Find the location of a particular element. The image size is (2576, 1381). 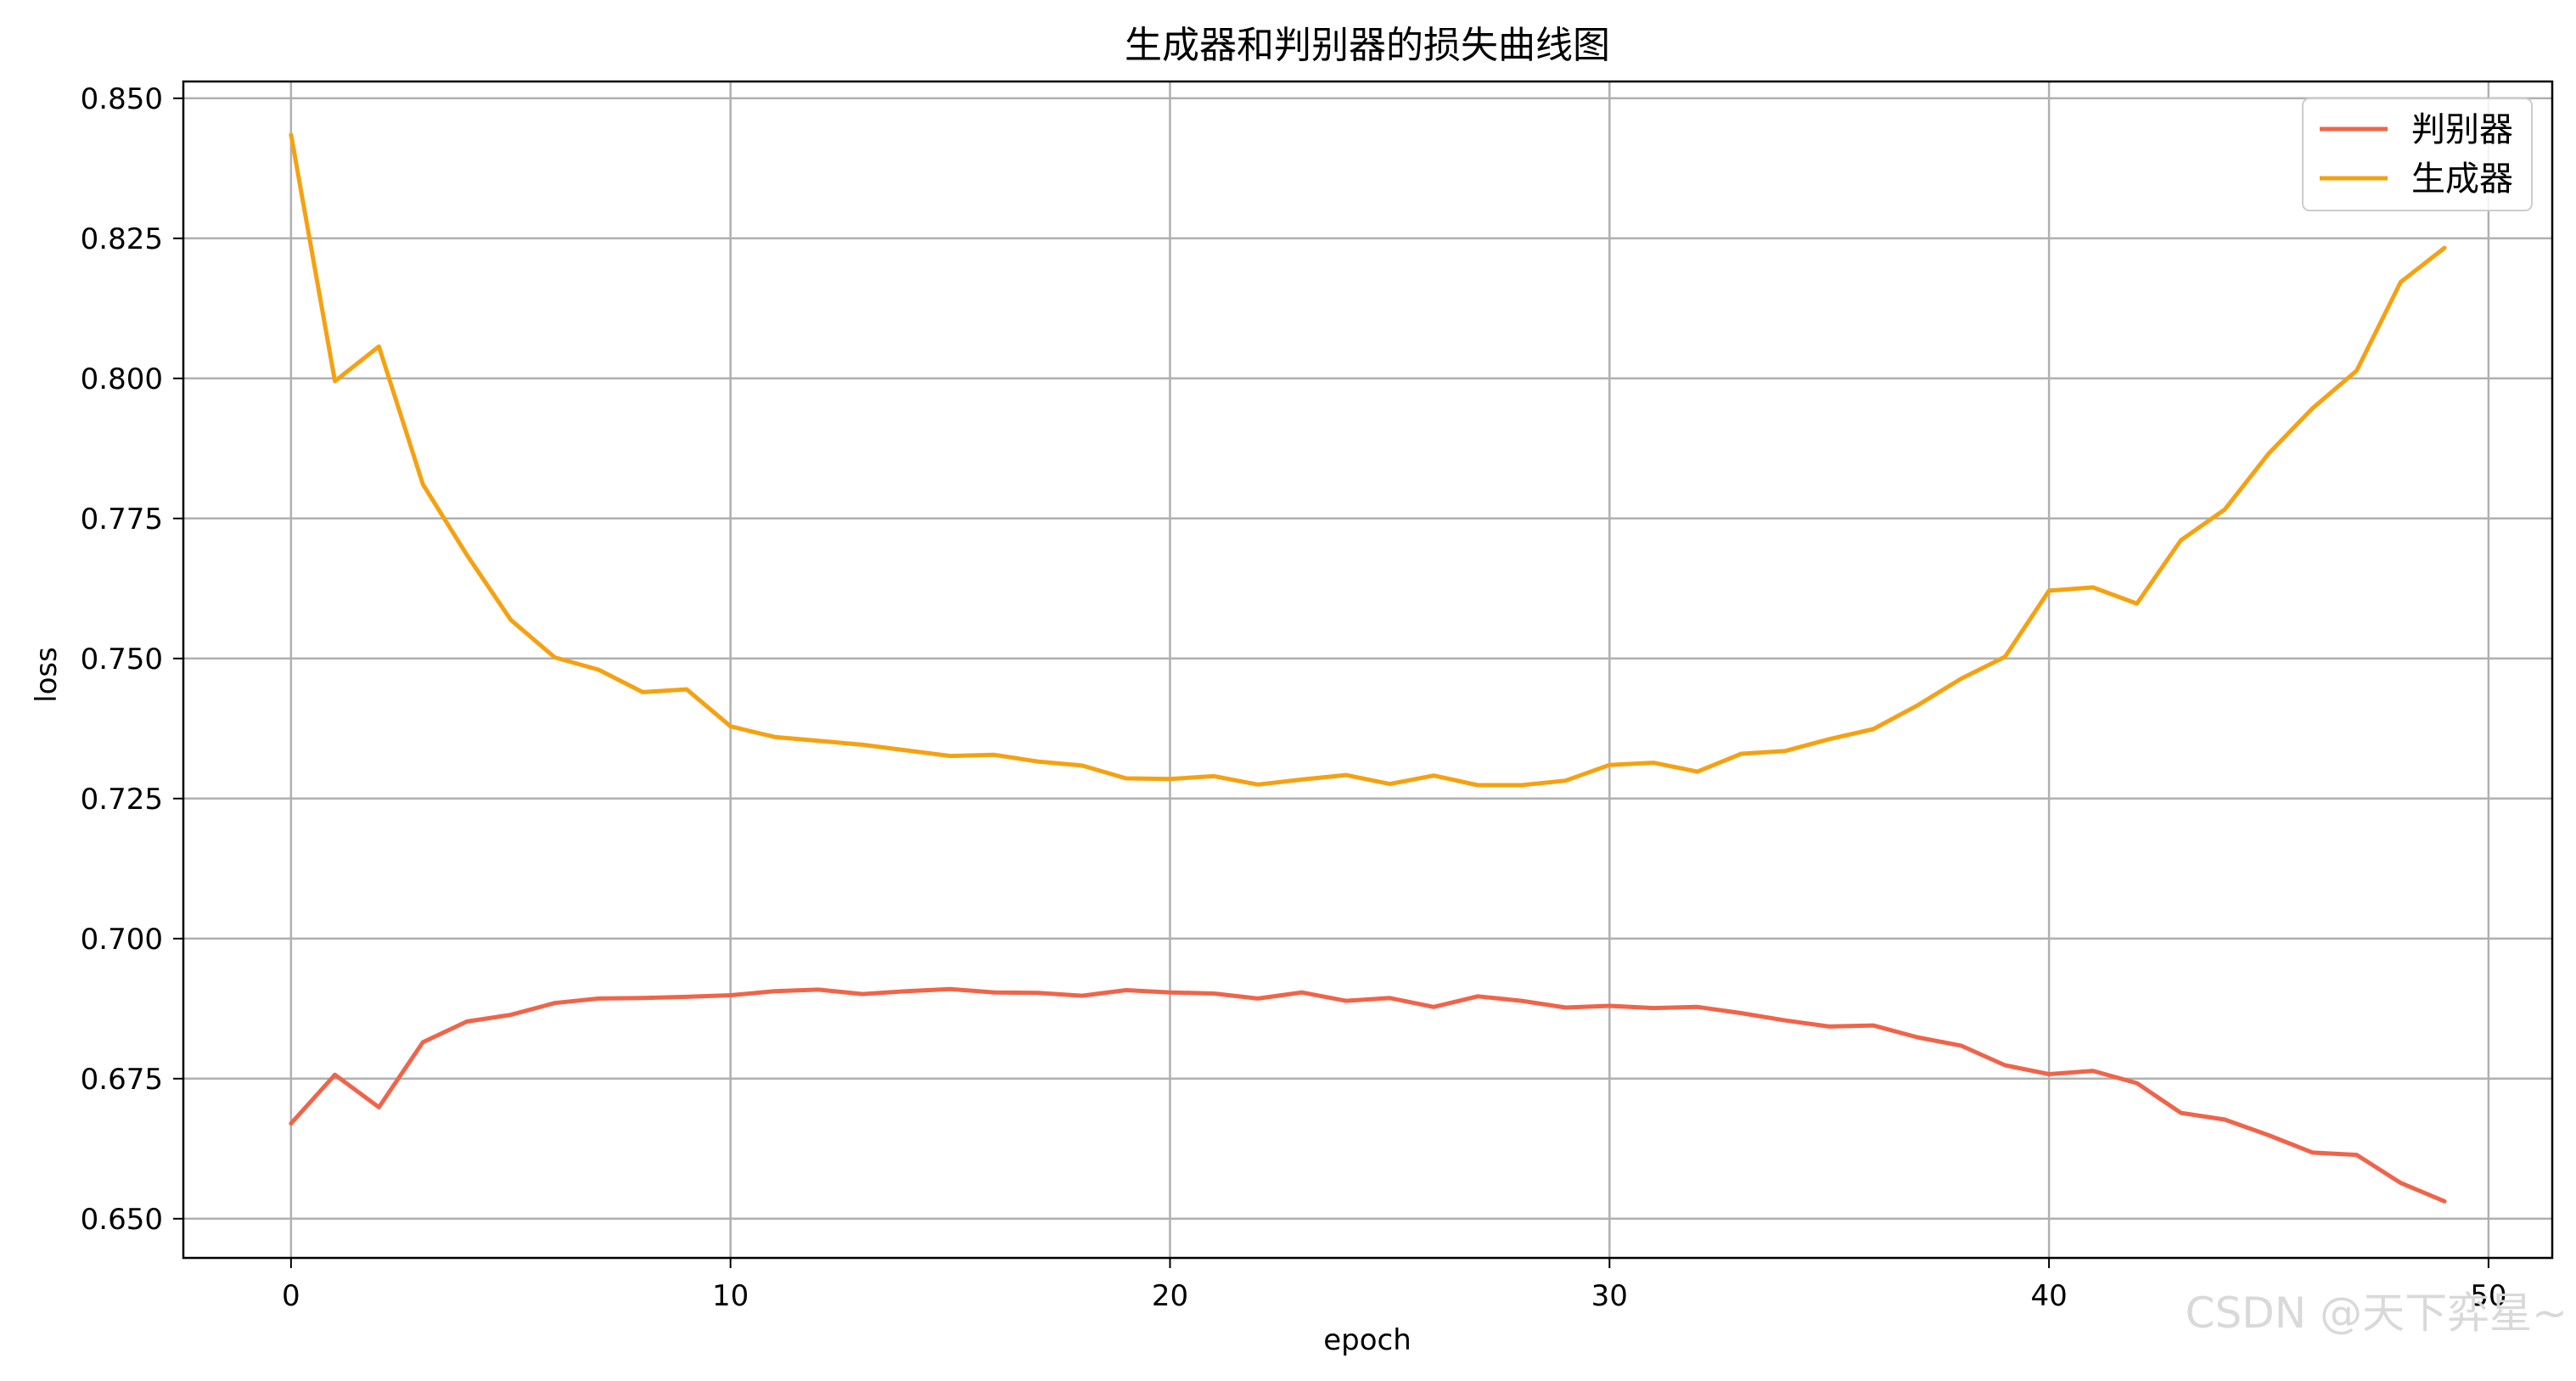

y-tick-label: 0.825 is located at coordinates (122, 239).